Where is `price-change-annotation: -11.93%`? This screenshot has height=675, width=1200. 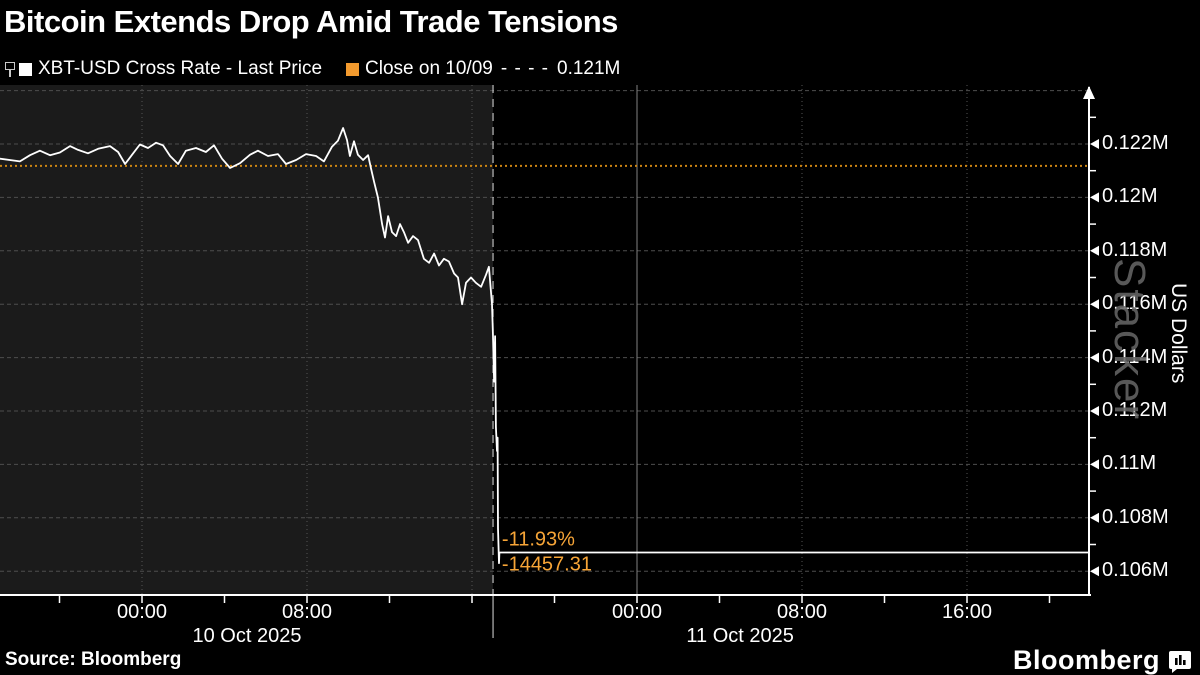 price-change-annotation: -11.93% is located at coordinates (538, 539).